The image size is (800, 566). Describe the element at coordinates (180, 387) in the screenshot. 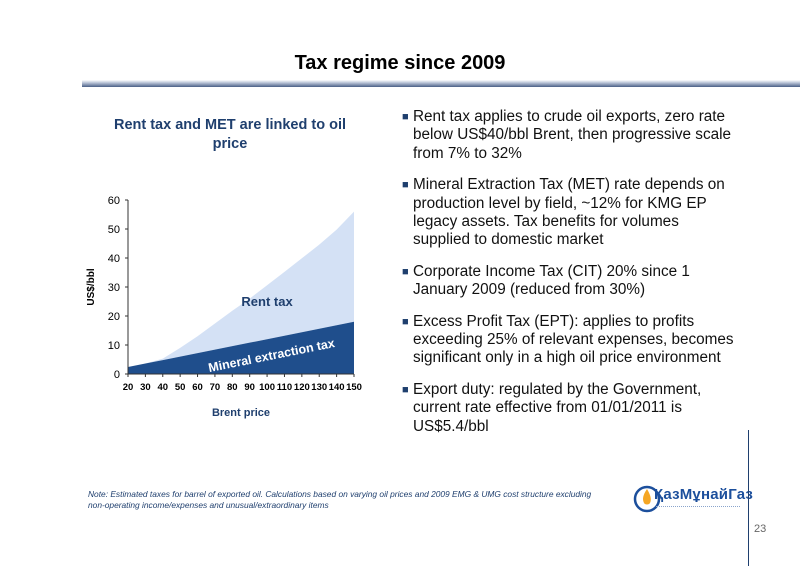

I see `x-tick-label: 50` at that location.